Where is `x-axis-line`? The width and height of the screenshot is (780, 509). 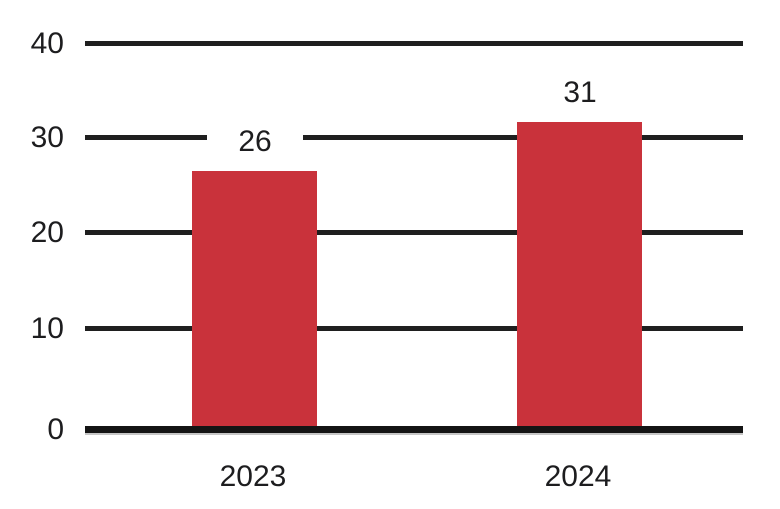
x-axis-line is located at coordinates (414, 429).